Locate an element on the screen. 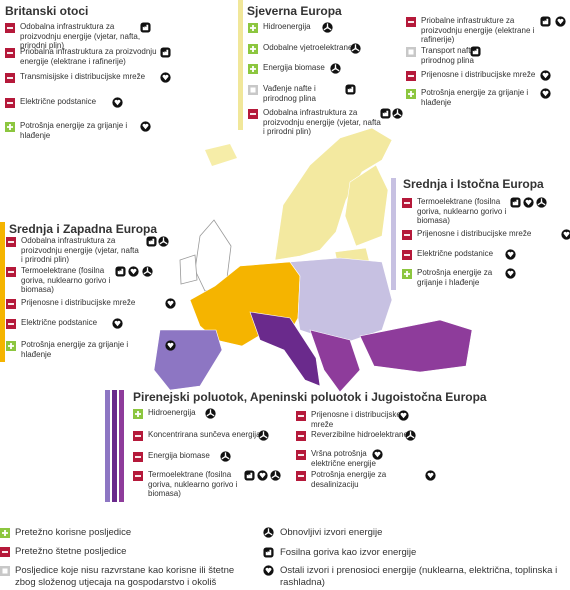 This screenshot has height=590, width=570. legend-label: Fosilna goriva kao izvor energije is located at coordinates (348, 552).